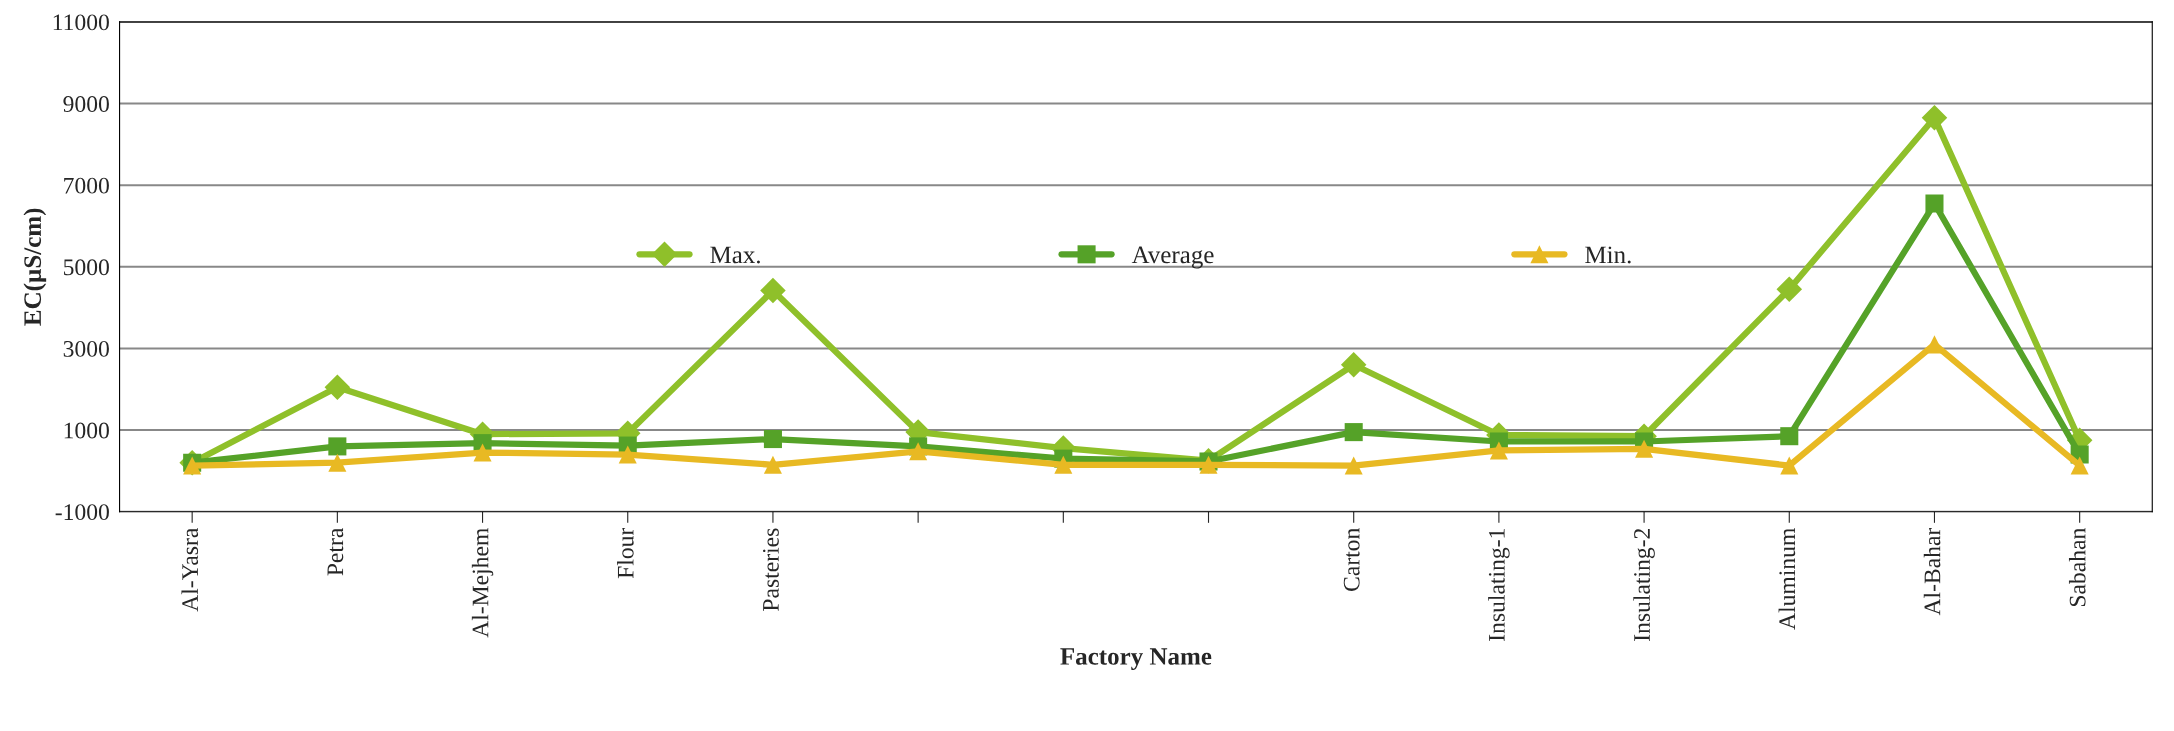  Describe the element at coordinates (86, 104) in the screenshot. I see `y-tick-label: 9000` at that location.